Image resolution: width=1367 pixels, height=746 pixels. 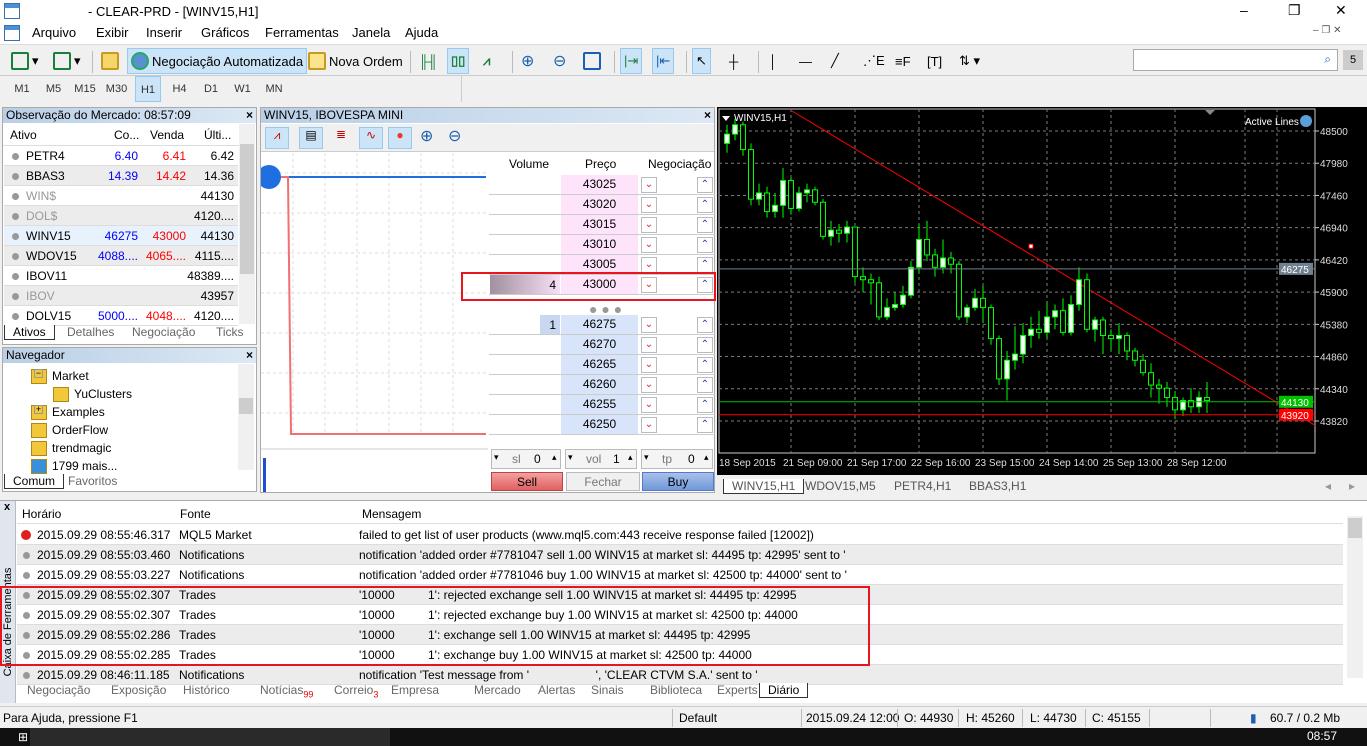 I want to click on line-chart-button: ⩘, so click(x=486, y=61).